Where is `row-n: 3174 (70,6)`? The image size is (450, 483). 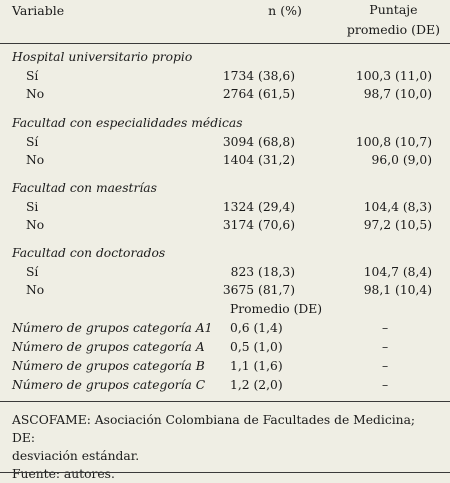
row-n: 3174 (70,6) is located at coordinates (258, 225).